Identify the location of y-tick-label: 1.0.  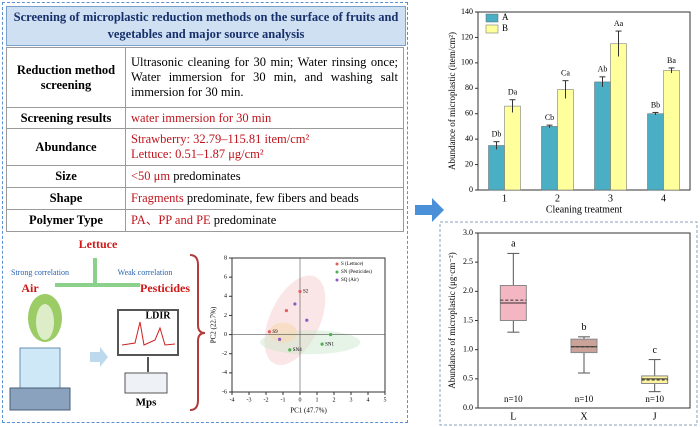
(468, 348).